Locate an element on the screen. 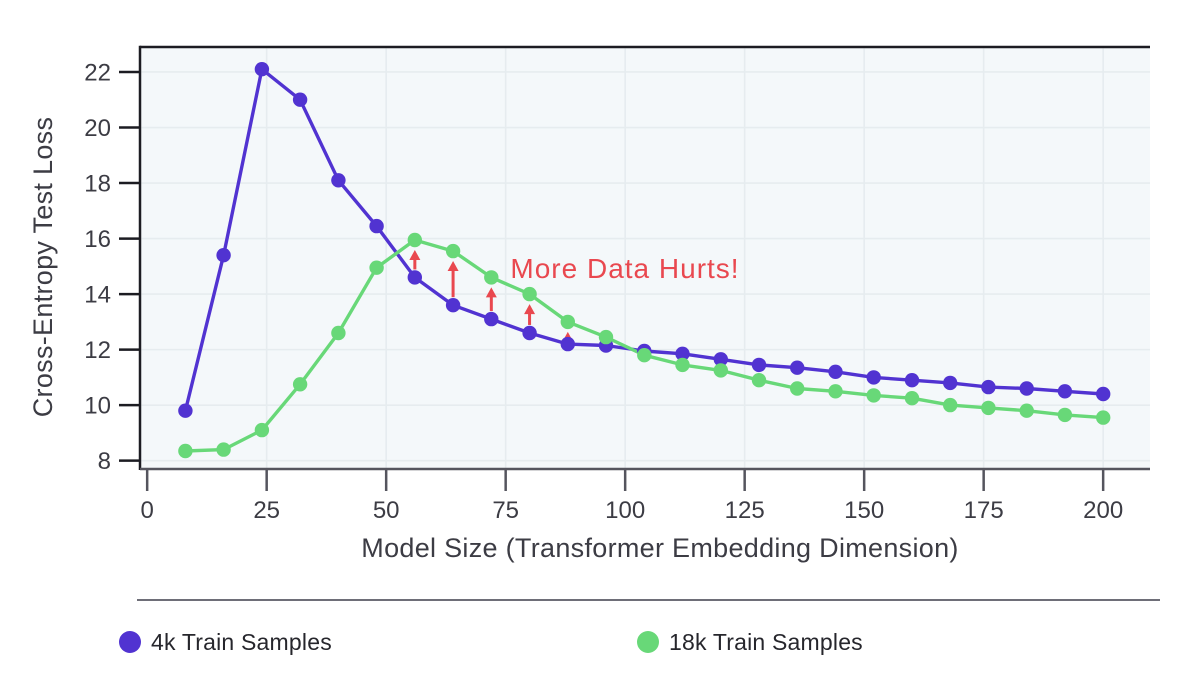 The image size is (1200, 700). svg-text: 16 is located at coordinates (97, 239).